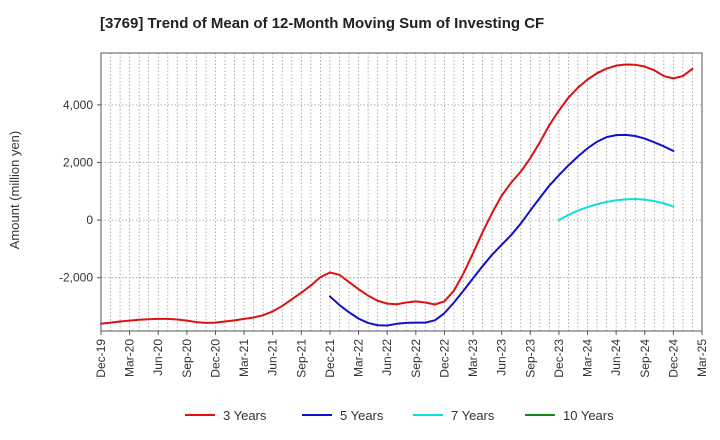 Image resolution: width=720 pixels, height=440 pixels. What do you see at coordinates (588, 415) in the screenshot?
I see `legend-label: 10 Years` at bounding box center [588, 415].